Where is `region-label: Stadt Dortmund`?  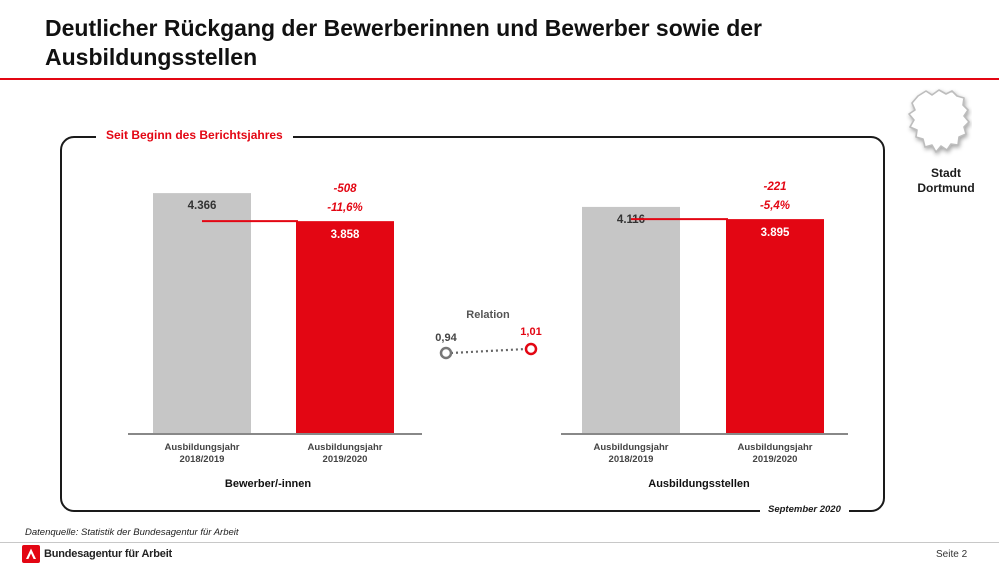
region-label: Stadt Dortmund is located at coordinates (946, 181).